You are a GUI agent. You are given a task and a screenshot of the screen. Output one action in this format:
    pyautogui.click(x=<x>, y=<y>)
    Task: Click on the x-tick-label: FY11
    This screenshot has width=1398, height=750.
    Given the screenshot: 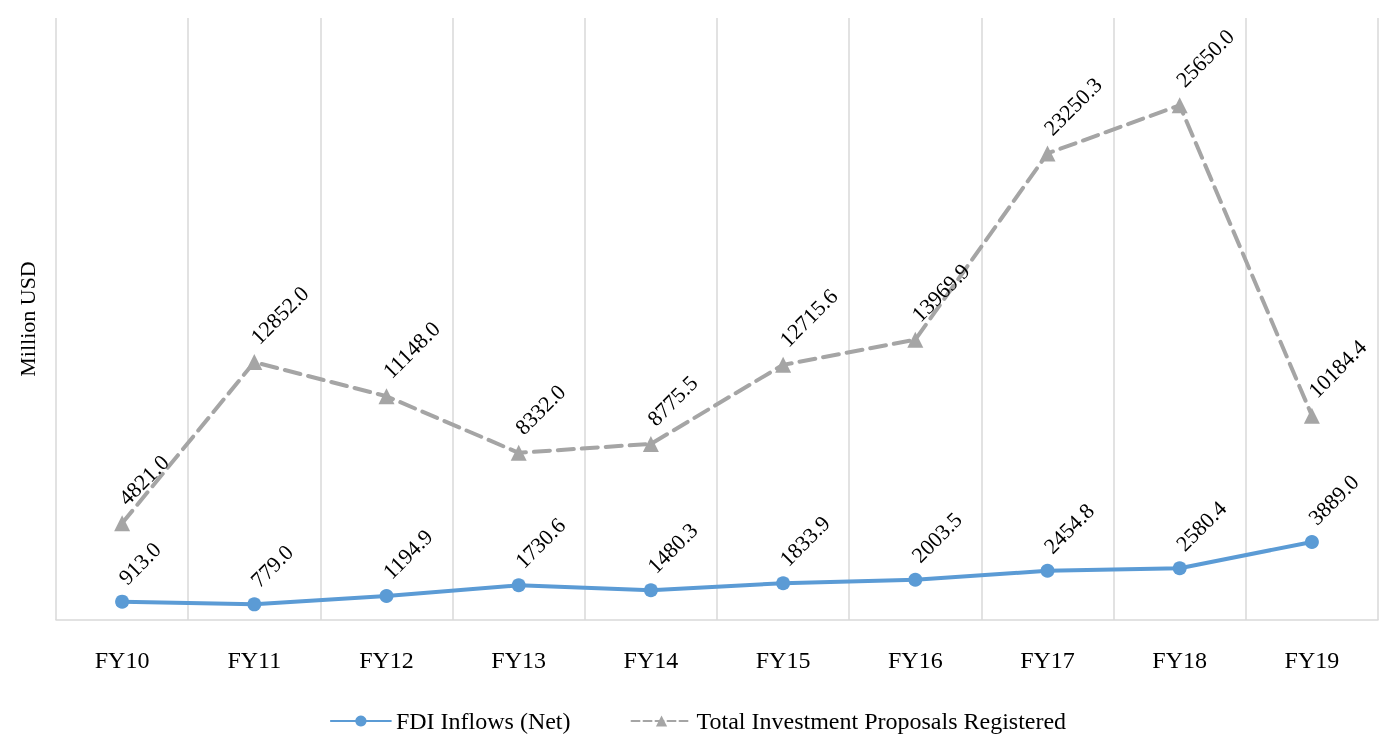 What is the action you would take?
    pyautogui.click(x=254, y=660)
    